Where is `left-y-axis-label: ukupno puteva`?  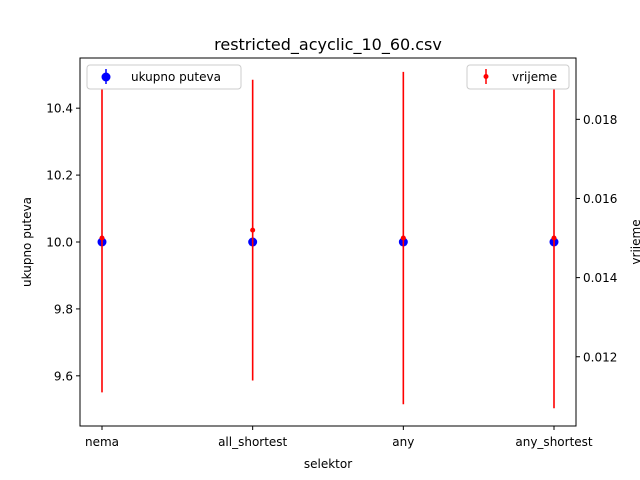 left-y-axis-label: ukupno puteva is located at coordinates (27, 242).